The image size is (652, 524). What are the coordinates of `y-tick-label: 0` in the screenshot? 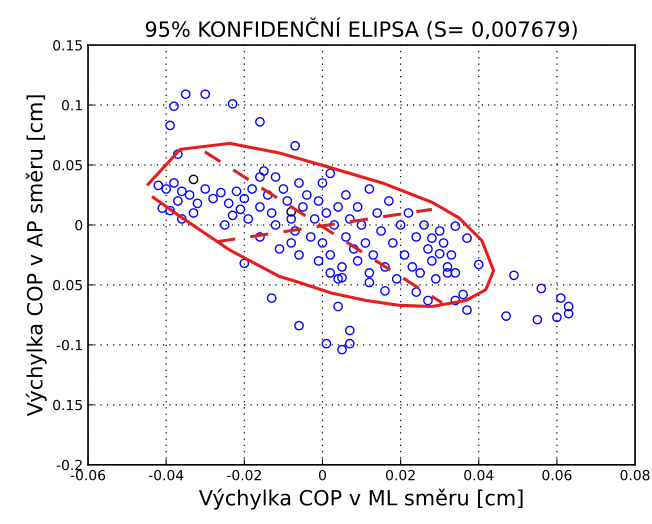 It's located at (78, 225).